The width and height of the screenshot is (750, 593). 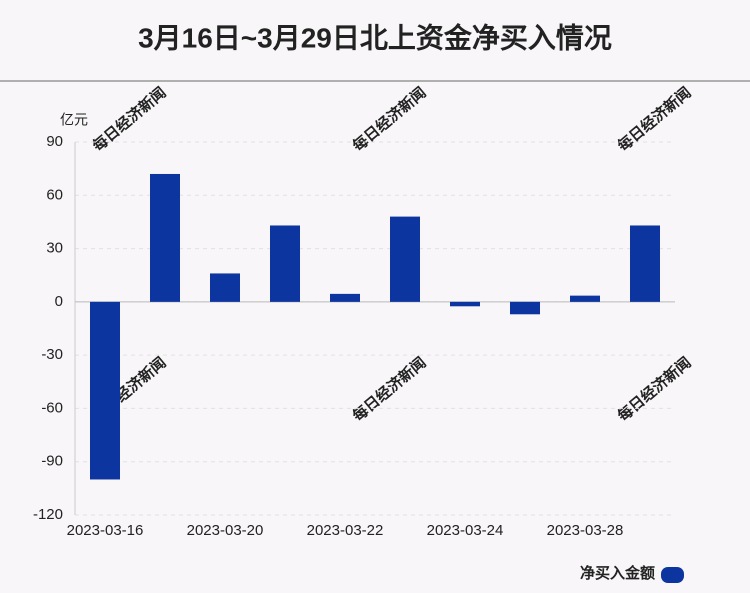 I want to click on y-tick-label: -60, so click(x=52, y=407).